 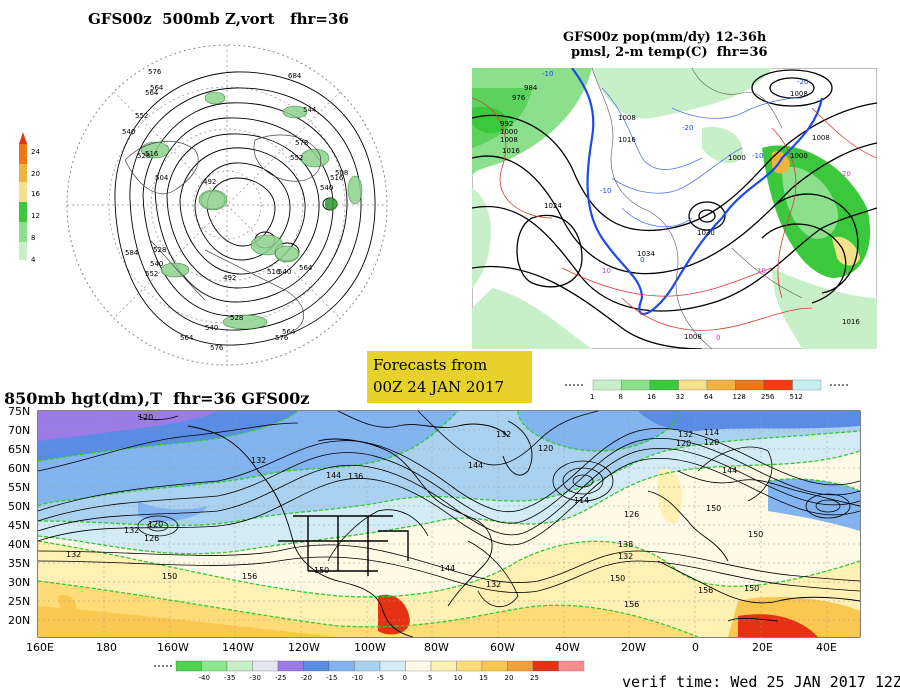 What do you see at coordinates (106, 647) in the screenshot?
I see `lon-label: 180` at bounding box center [106, 647].